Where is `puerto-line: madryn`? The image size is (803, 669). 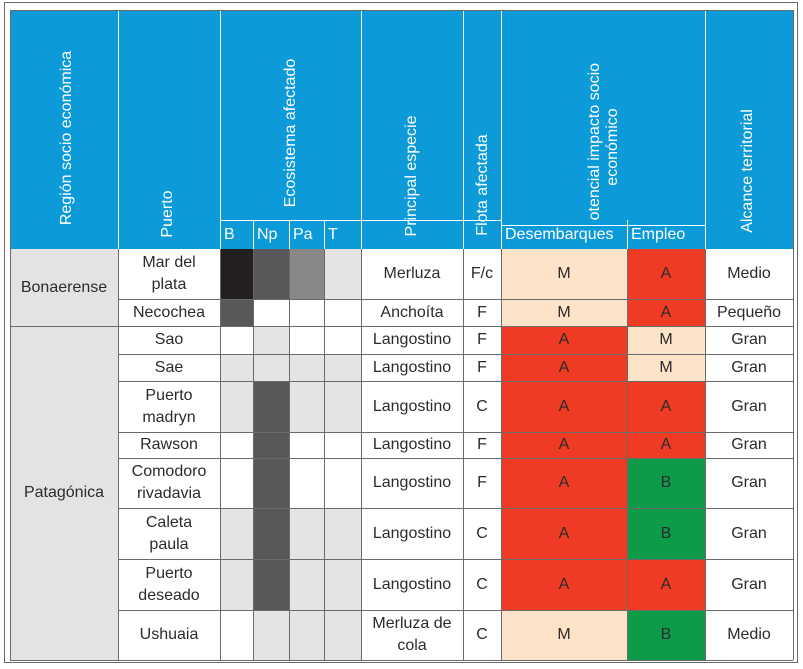 puerto-line: madryn is located at coordinates (169, 417).